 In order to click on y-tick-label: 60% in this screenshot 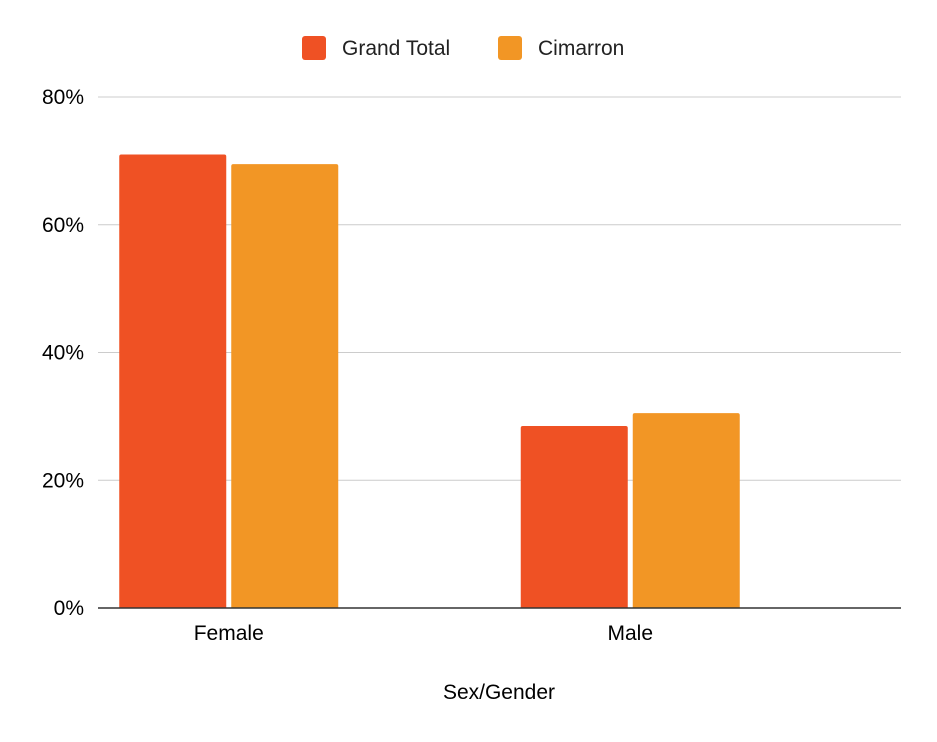, I will do `click(63, 225)`.